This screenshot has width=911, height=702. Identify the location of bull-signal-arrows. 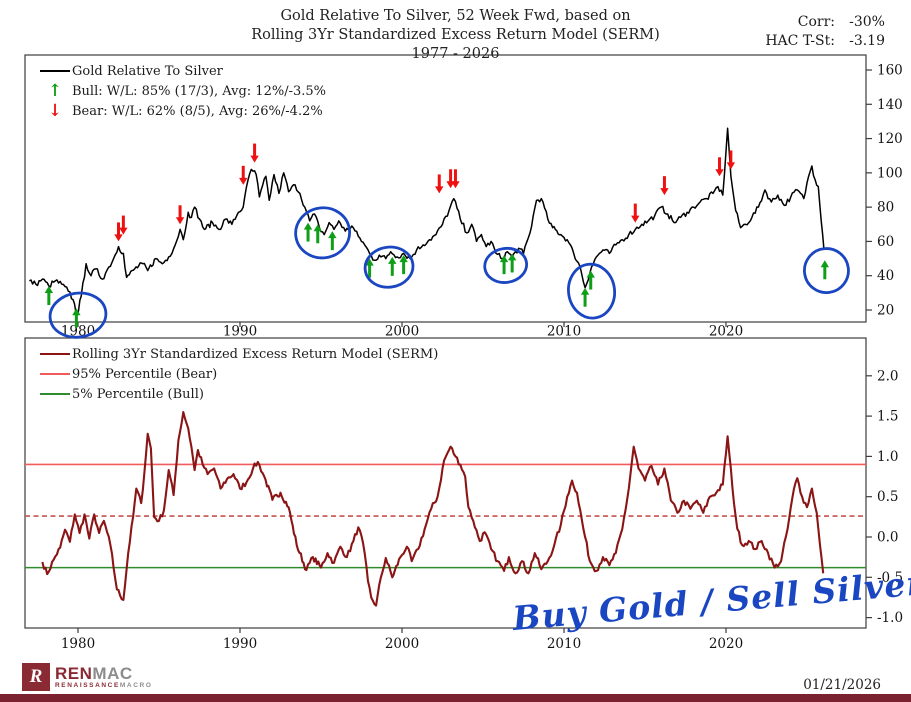
(437, 275).